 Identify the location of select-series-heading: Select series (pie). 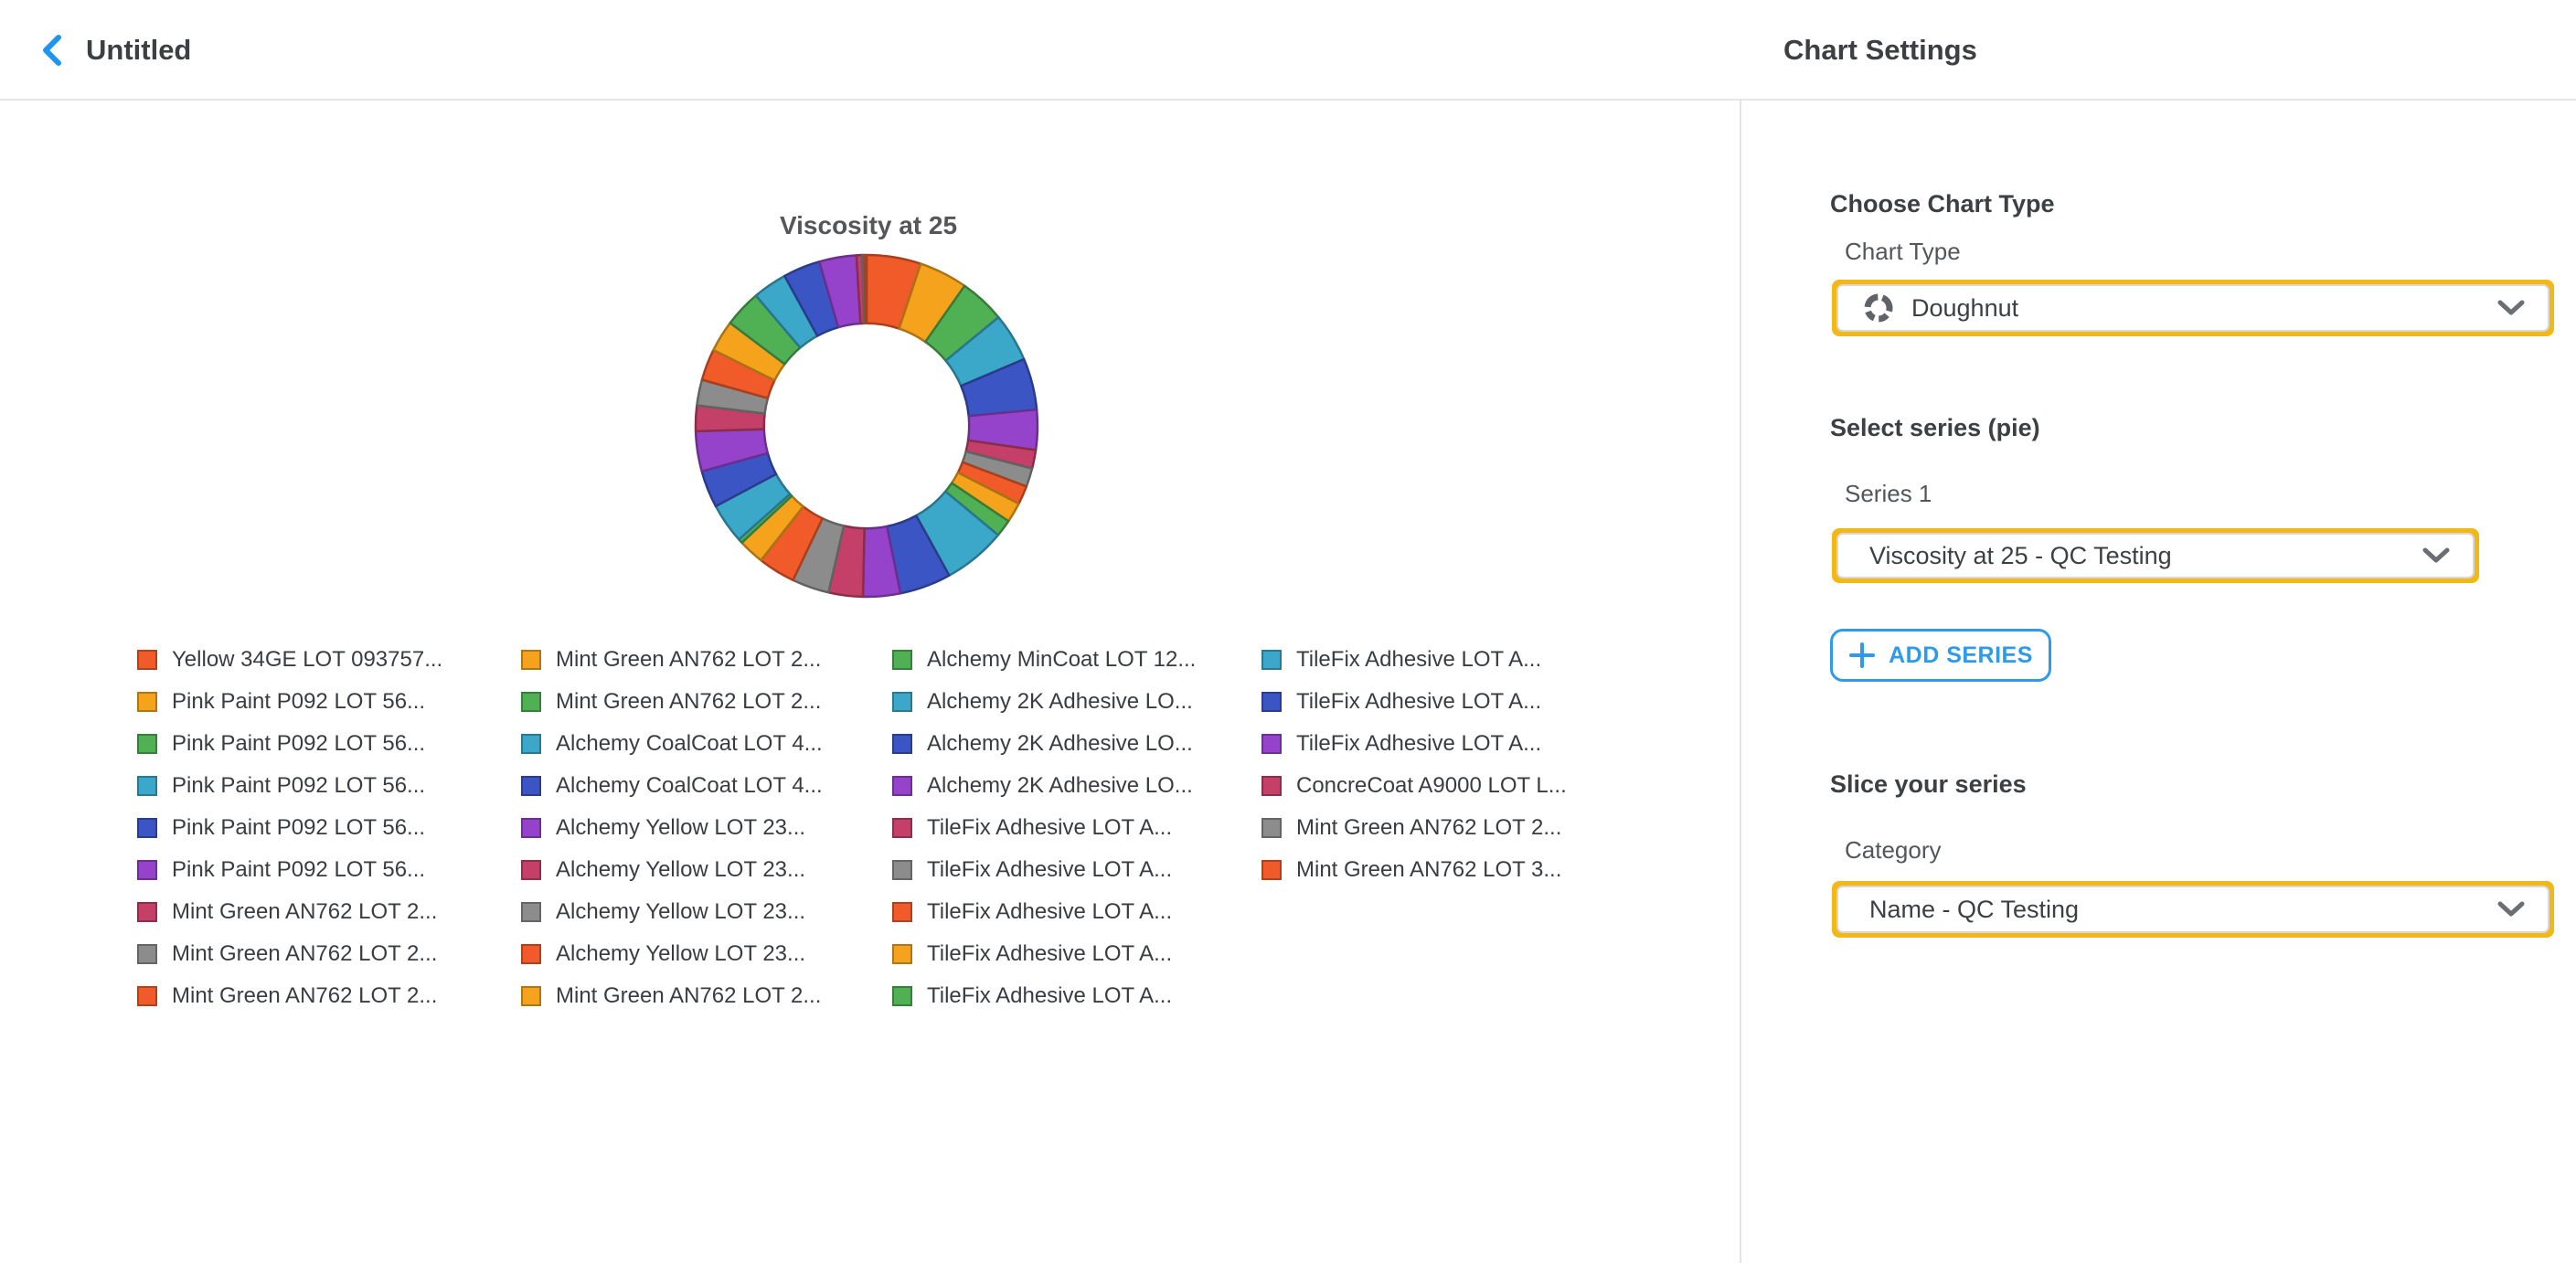
(1935, 427).